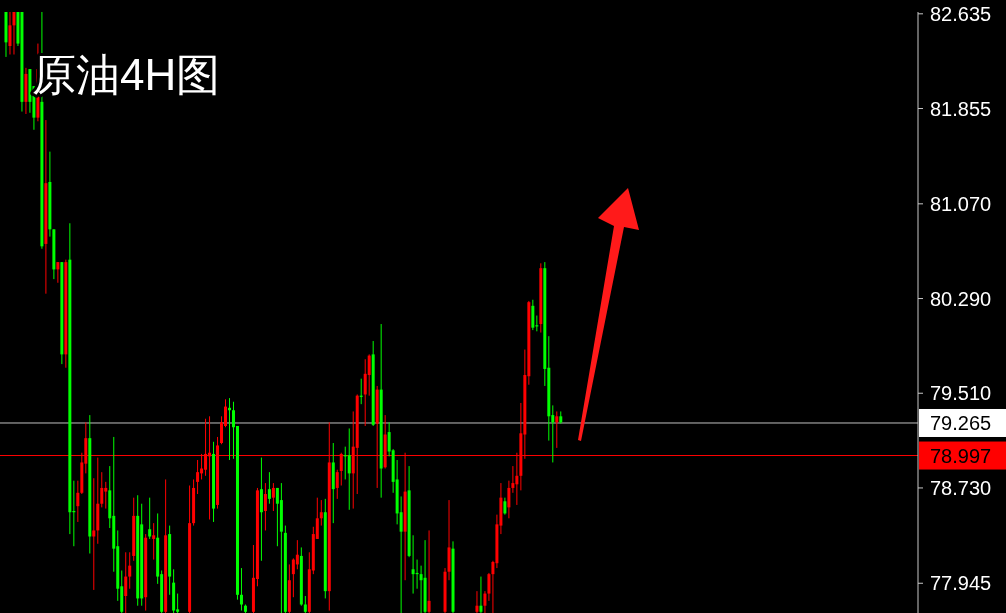  Describe the element at coordinates (961, 422) in the screenshot. I see `ref-line-label: 79.265` at that location.